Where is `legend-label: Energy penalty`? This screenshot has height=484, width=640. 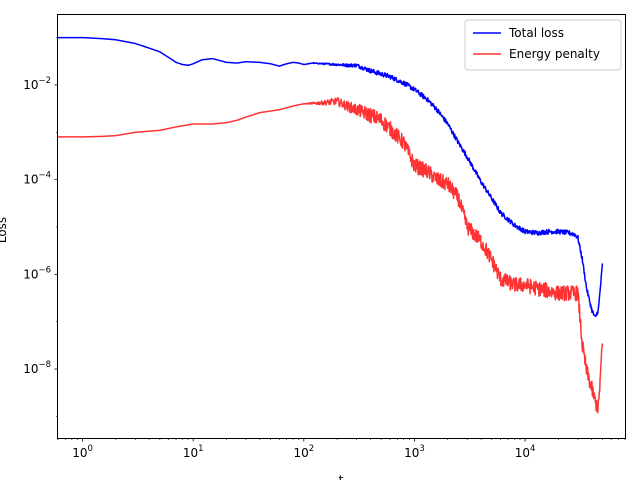 legend-label: Energy penalty is located at coordinates (554, 54).